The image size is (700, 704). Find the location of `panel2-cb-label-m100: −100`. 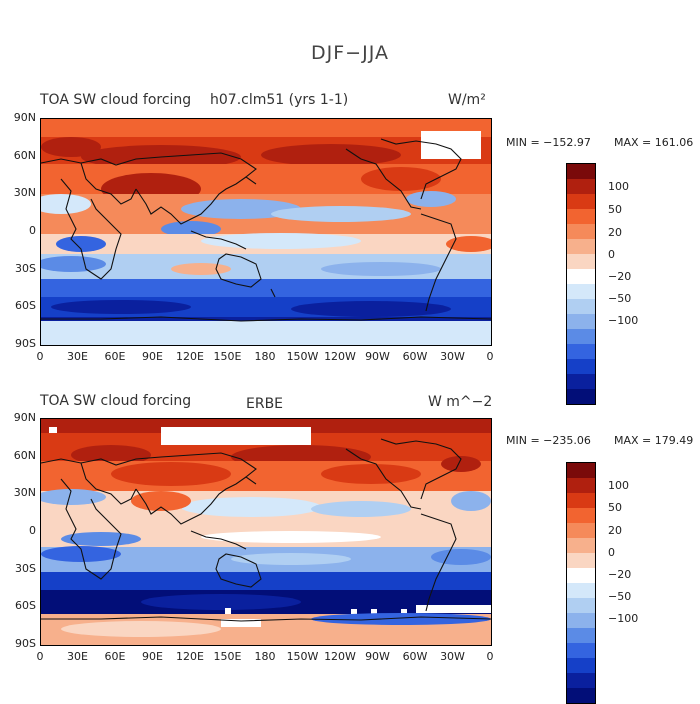

panel2-cb-label-m100: −100 is located at coordinates (623, 618).